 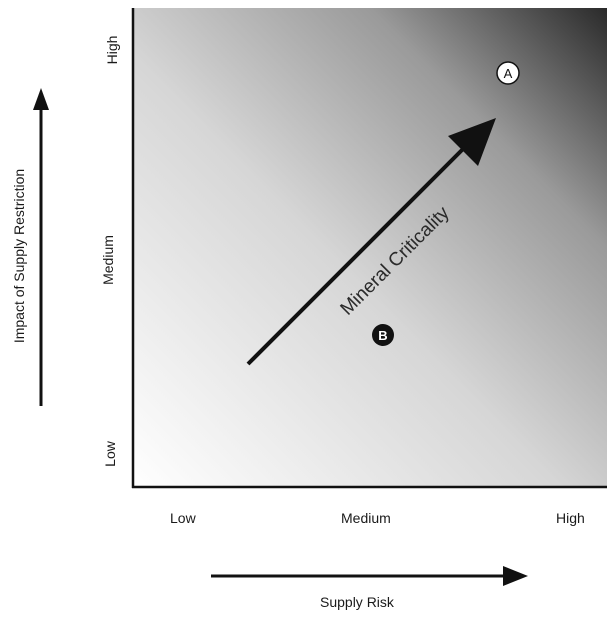 I want to click on y-direction-arrowhead, so click(x=41, y=99).